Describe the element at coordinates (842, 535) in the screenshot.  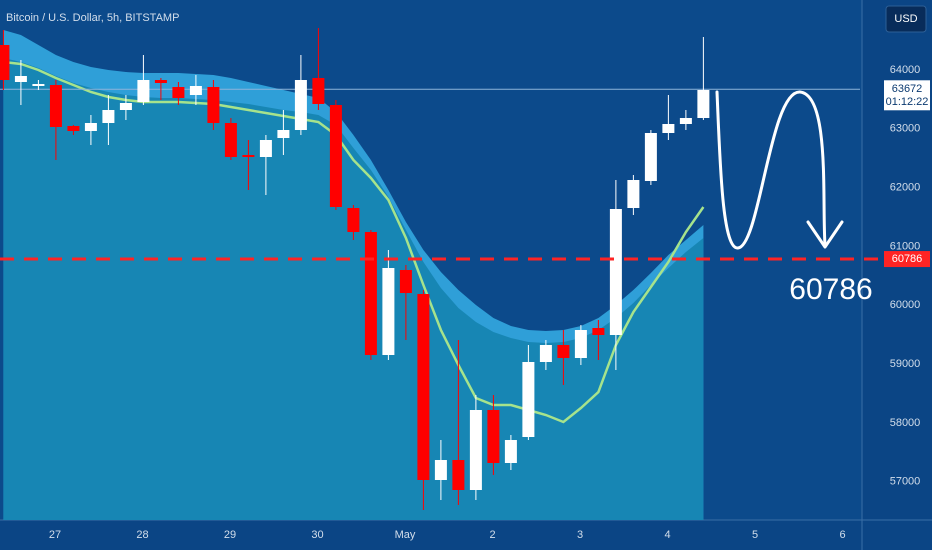
I see `x-tick-label: 6` at that location.